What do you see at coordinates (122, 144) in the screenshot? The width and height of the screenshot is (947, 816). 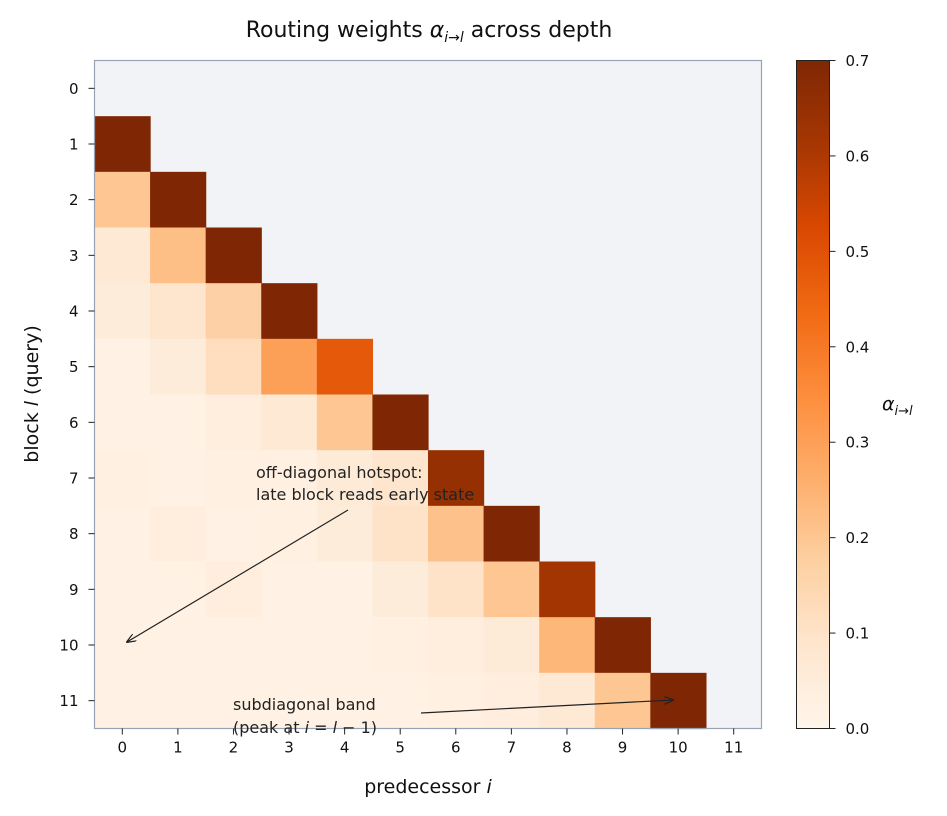 I see `heatmap-cell-r1-c0` at bounding box center [122, 144].